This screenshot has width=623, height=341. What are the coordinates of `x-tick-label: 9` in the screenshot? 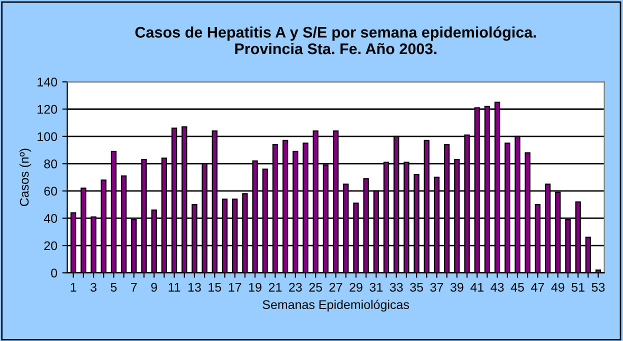 It's located at (154, 287).